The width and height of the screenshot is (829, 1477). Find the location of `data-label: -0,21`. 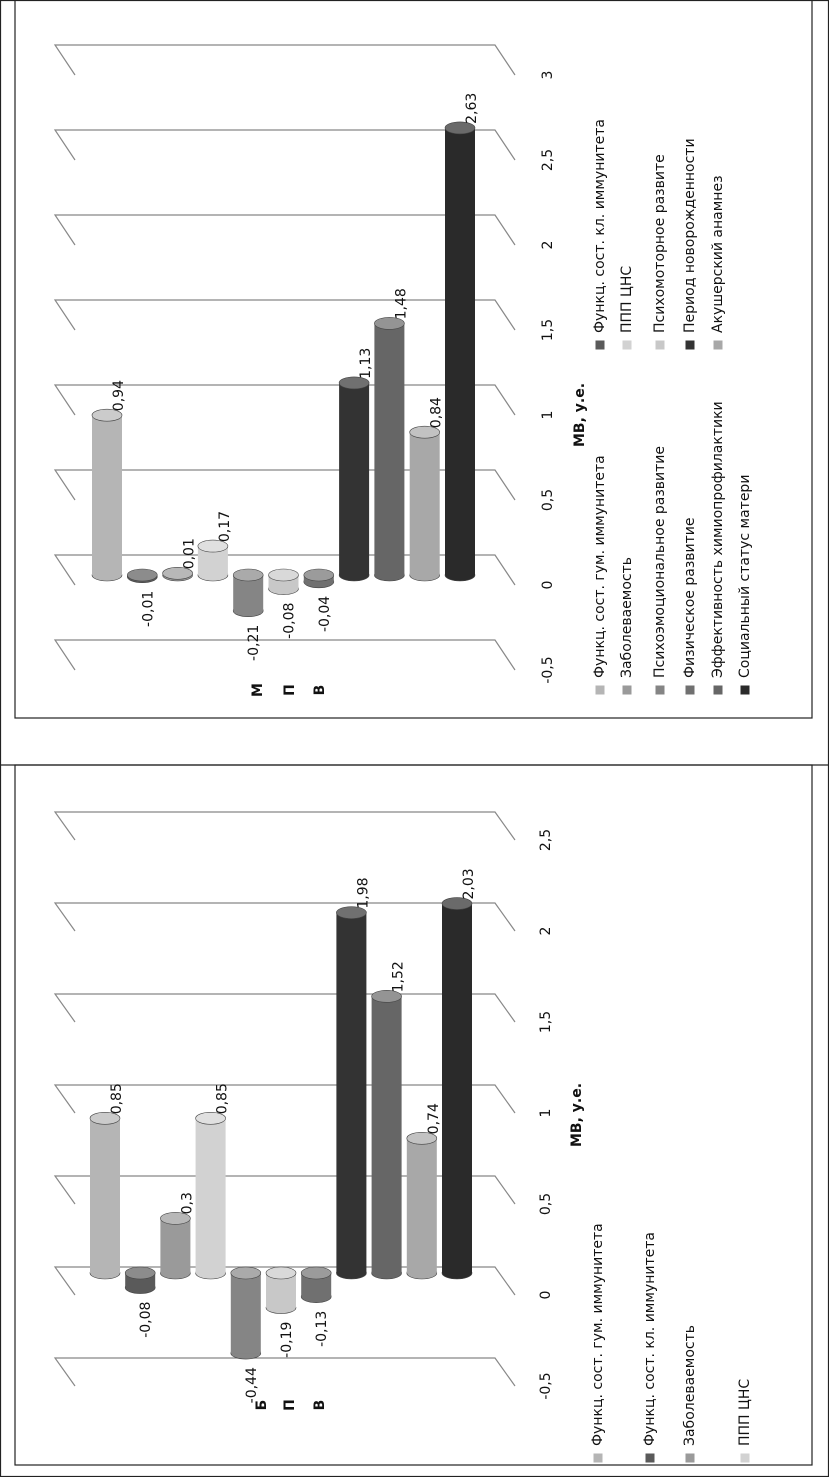

data-label: -0,21 is located at coordinates (254, 643).